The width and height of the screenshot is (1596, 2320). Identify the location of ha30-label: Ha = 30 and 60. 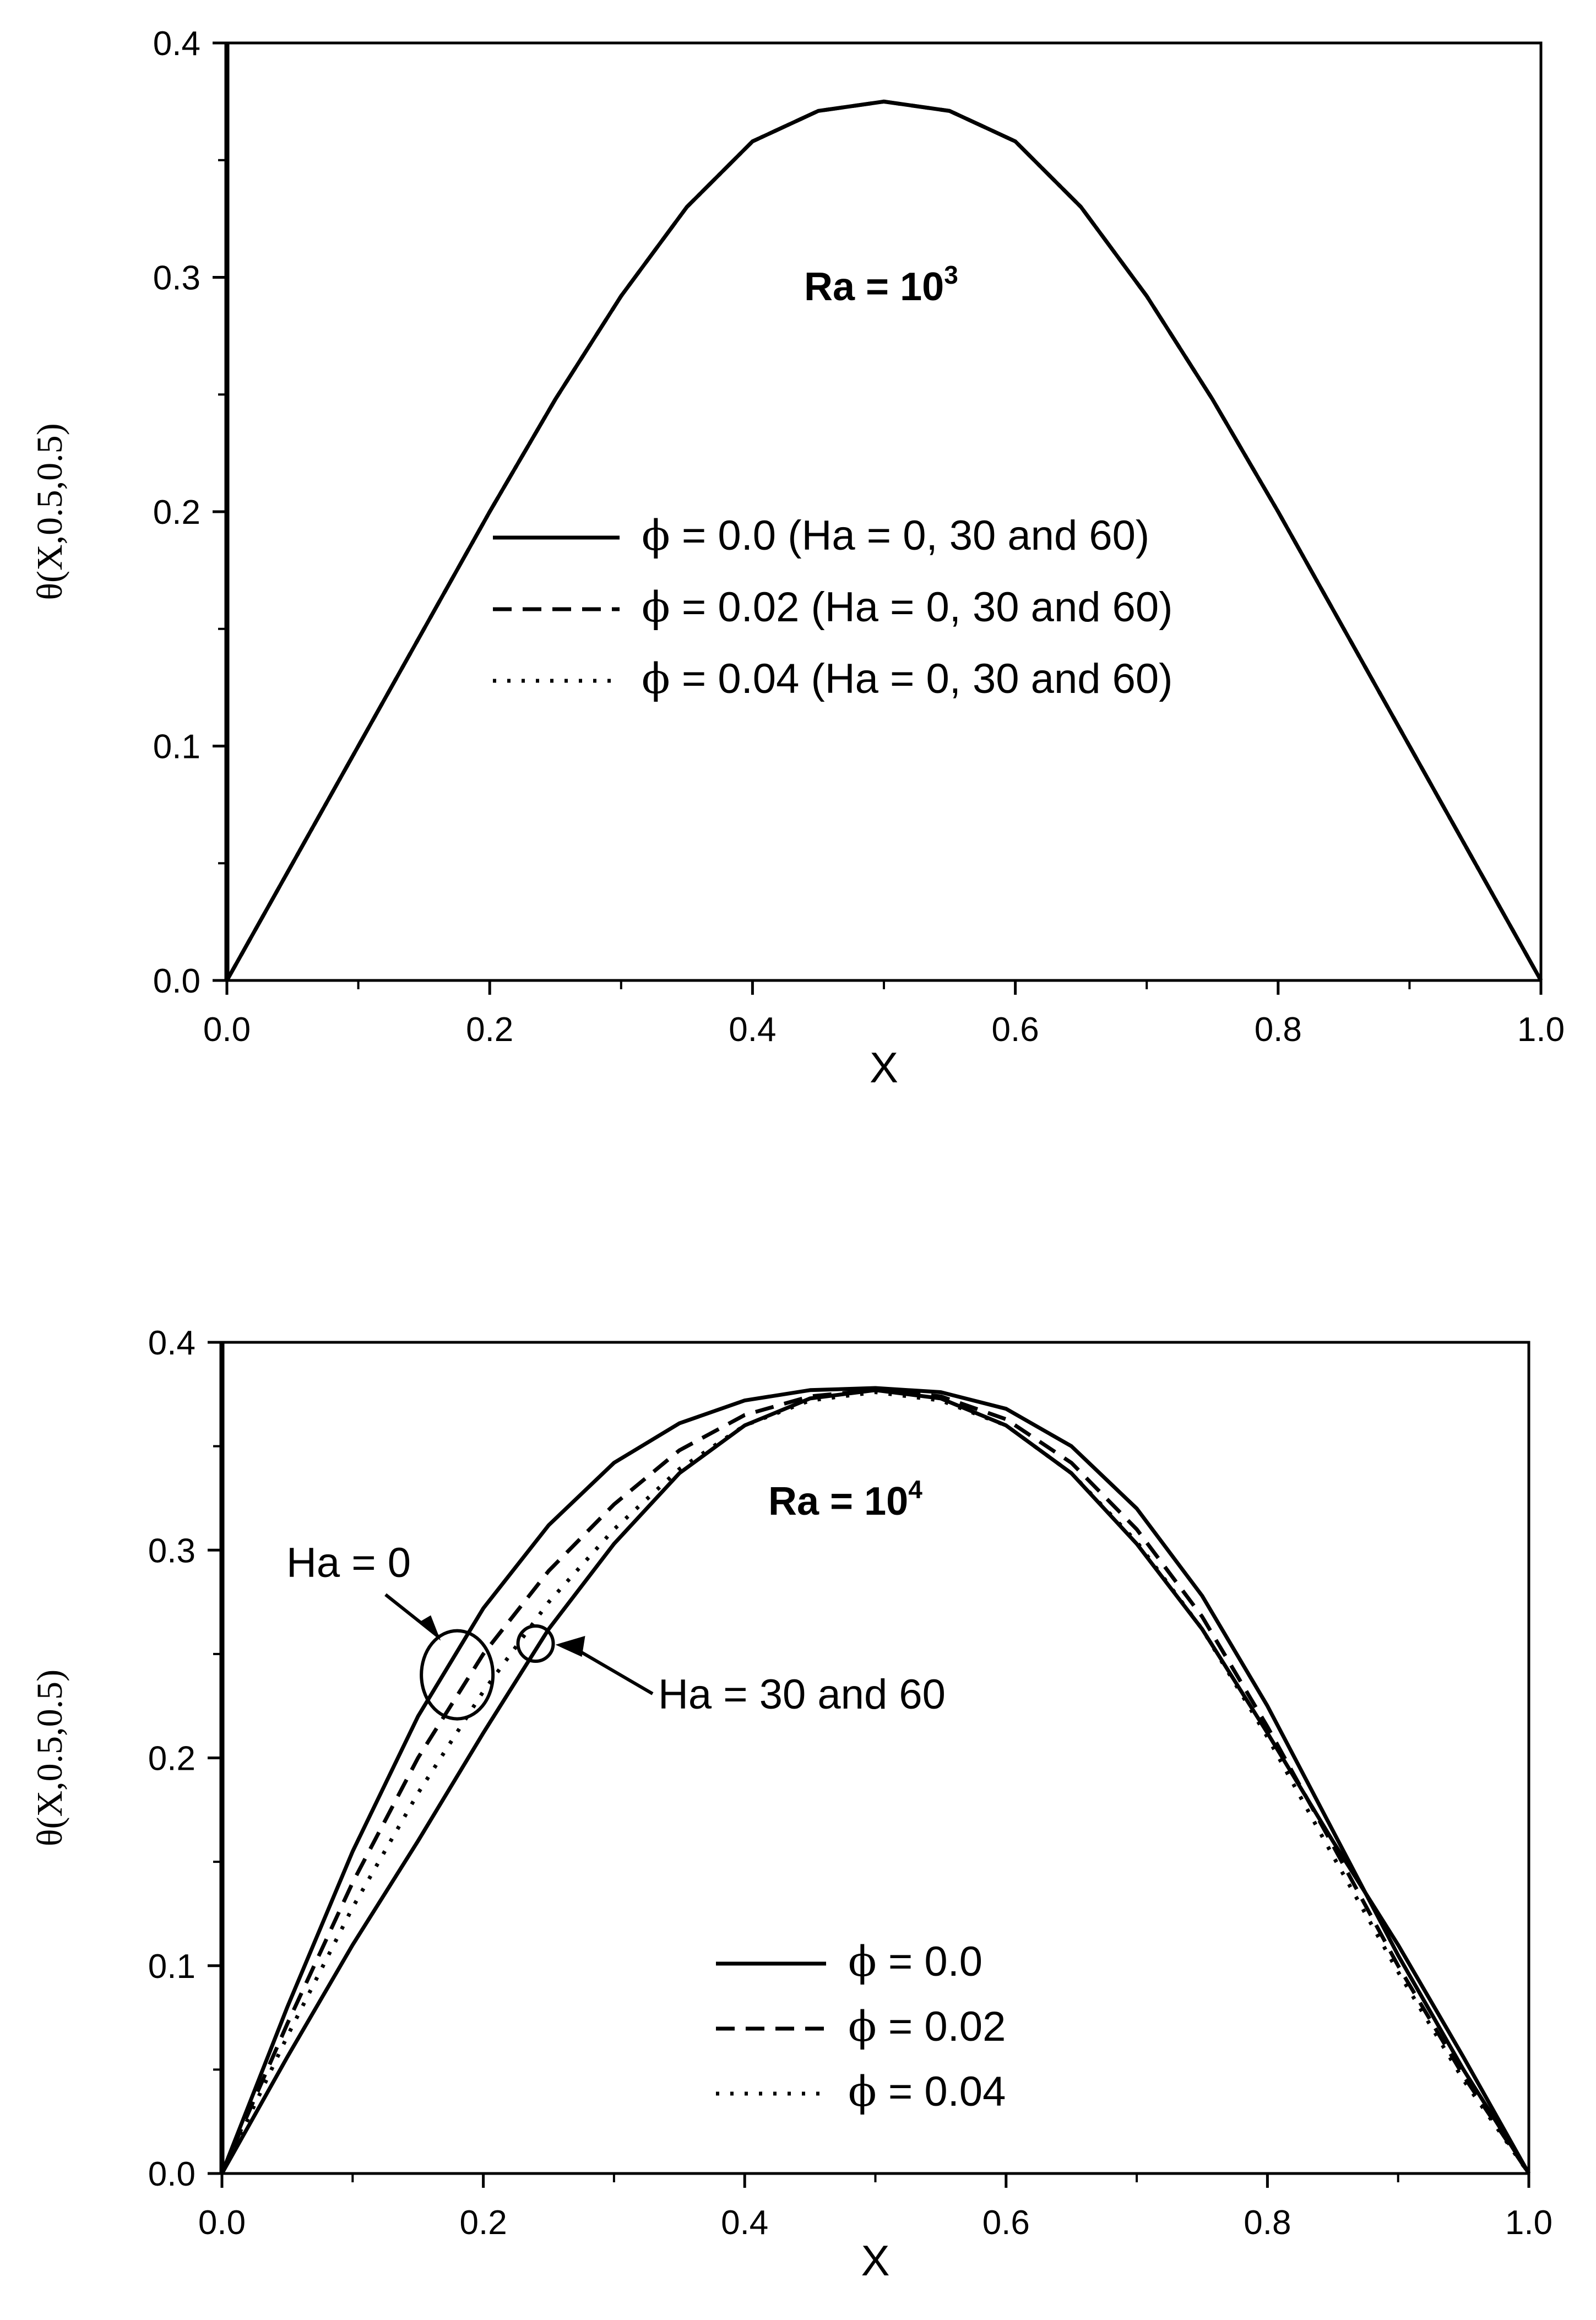
(802, 1694).